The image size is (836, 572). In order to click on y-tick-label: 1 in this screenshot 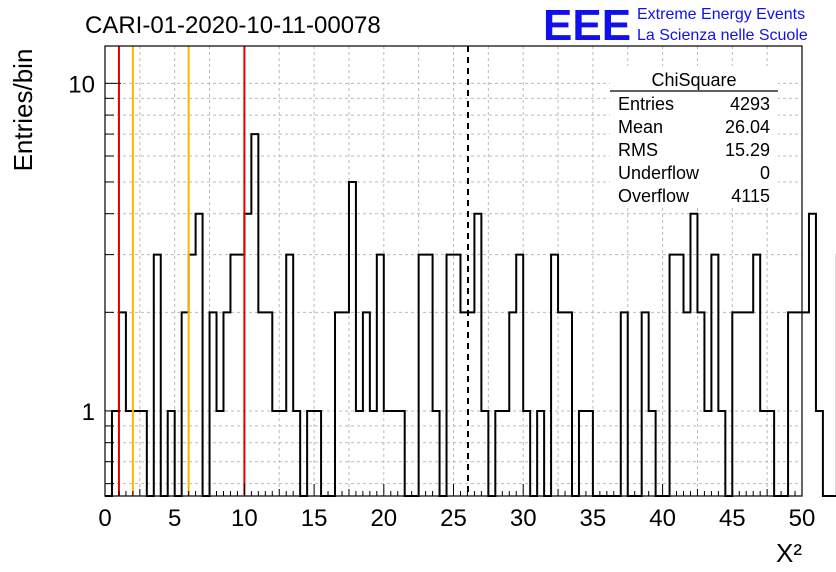, I will do `click(88, 412)`.